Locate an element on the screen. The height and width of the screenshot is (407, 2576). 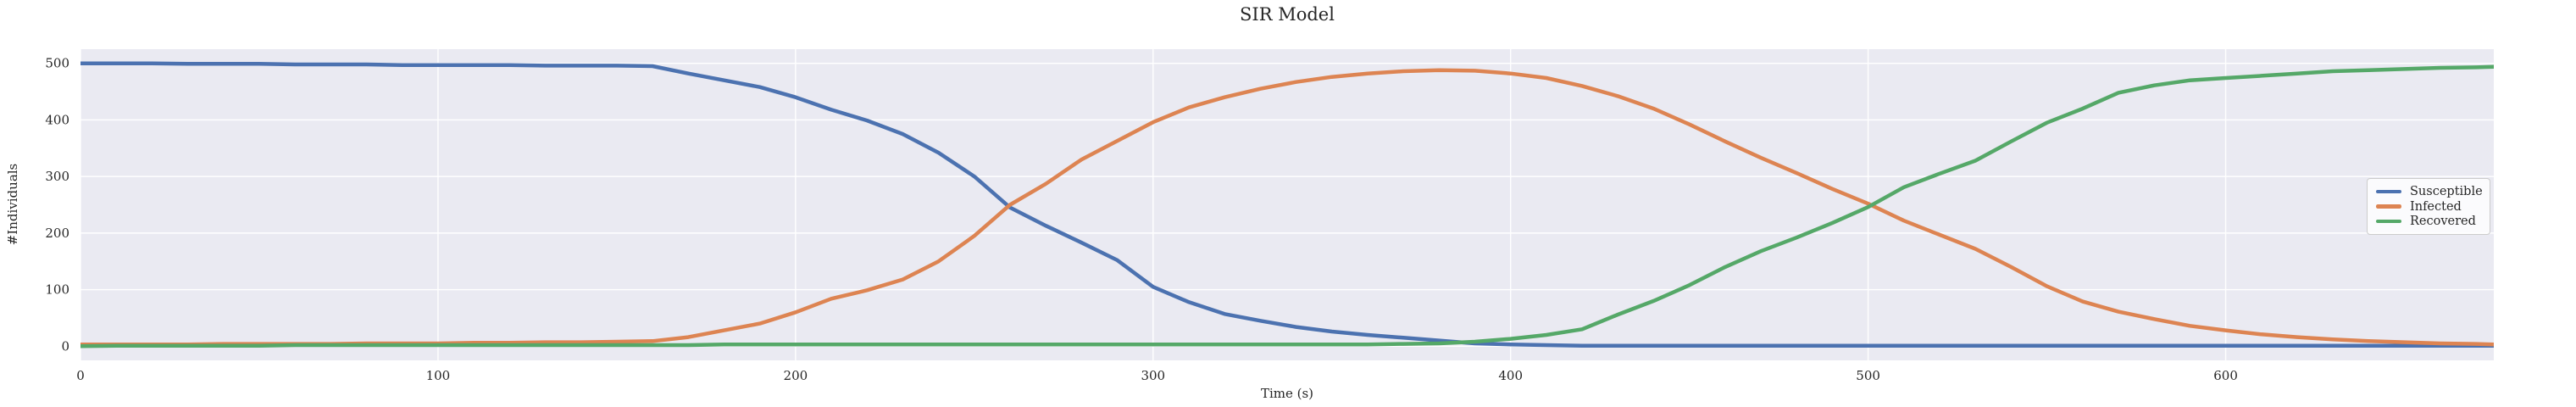
x-tick-label: 0 is located at coordinates (80, 375).